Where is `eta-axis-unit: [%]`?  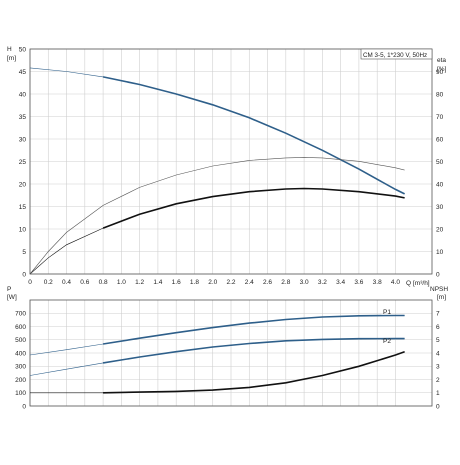
eta-axis-unit: [%] is located at coordinates (442, 69).